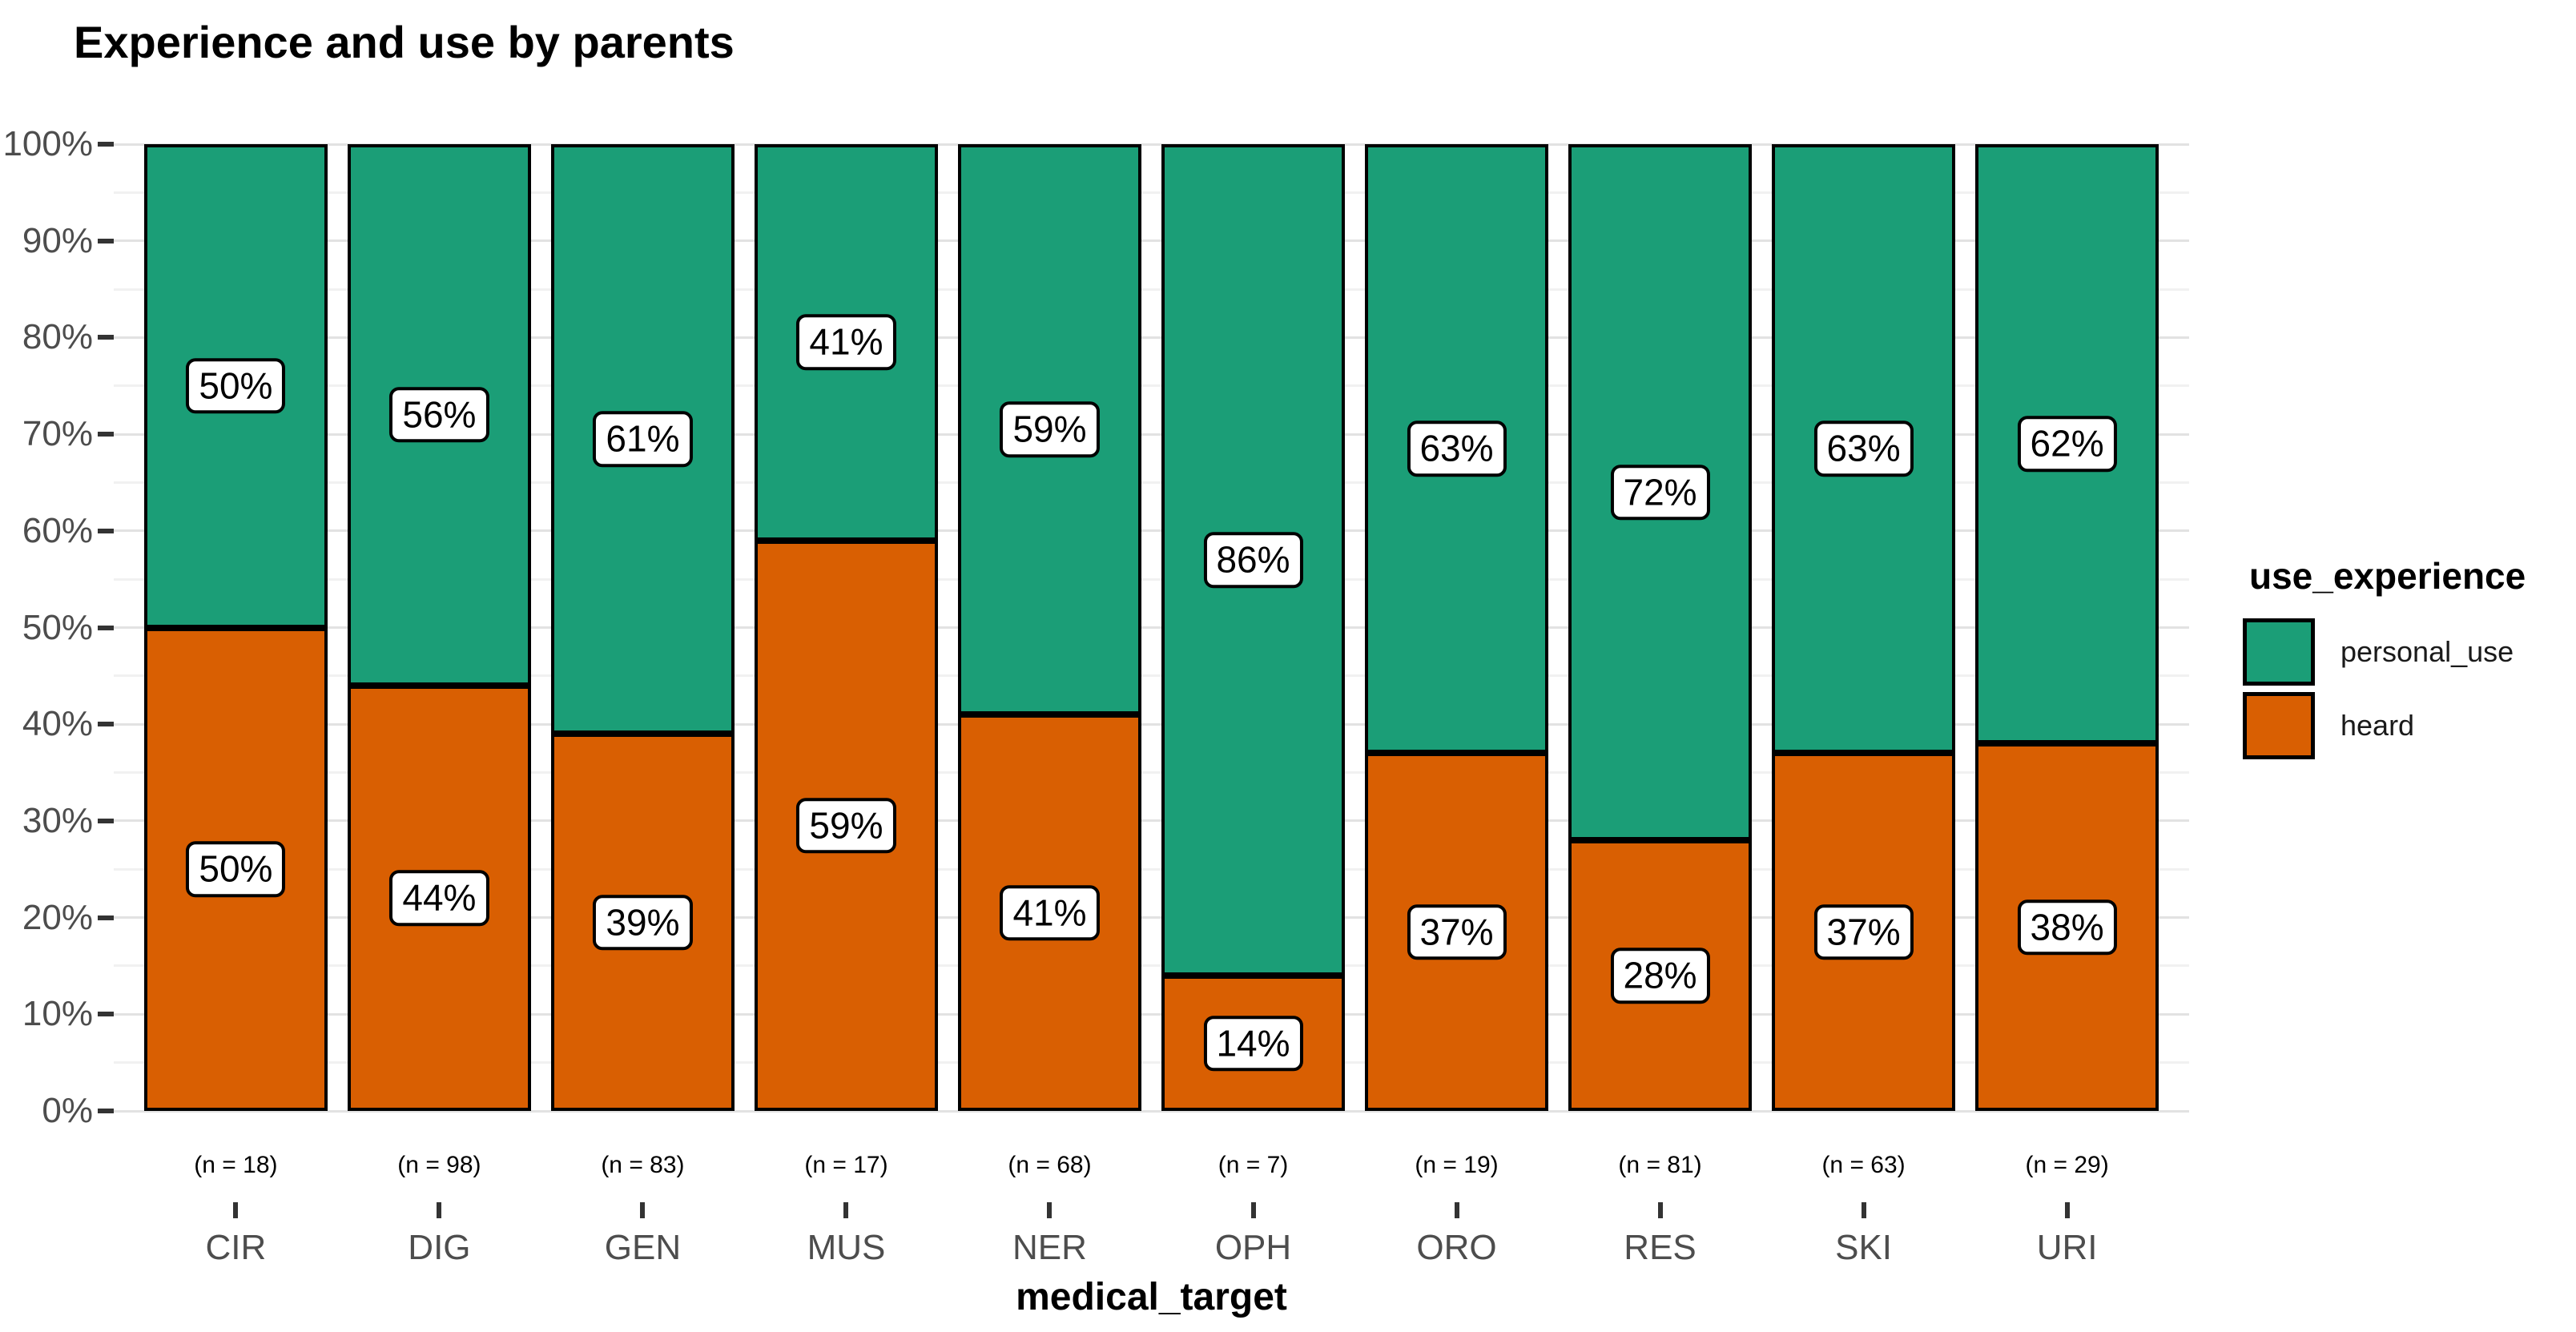  What do you see at coordinates (67, 1111) in the screenshot?
I see `y-axis-label-0: 0%` at bounding box center [67, 1111].